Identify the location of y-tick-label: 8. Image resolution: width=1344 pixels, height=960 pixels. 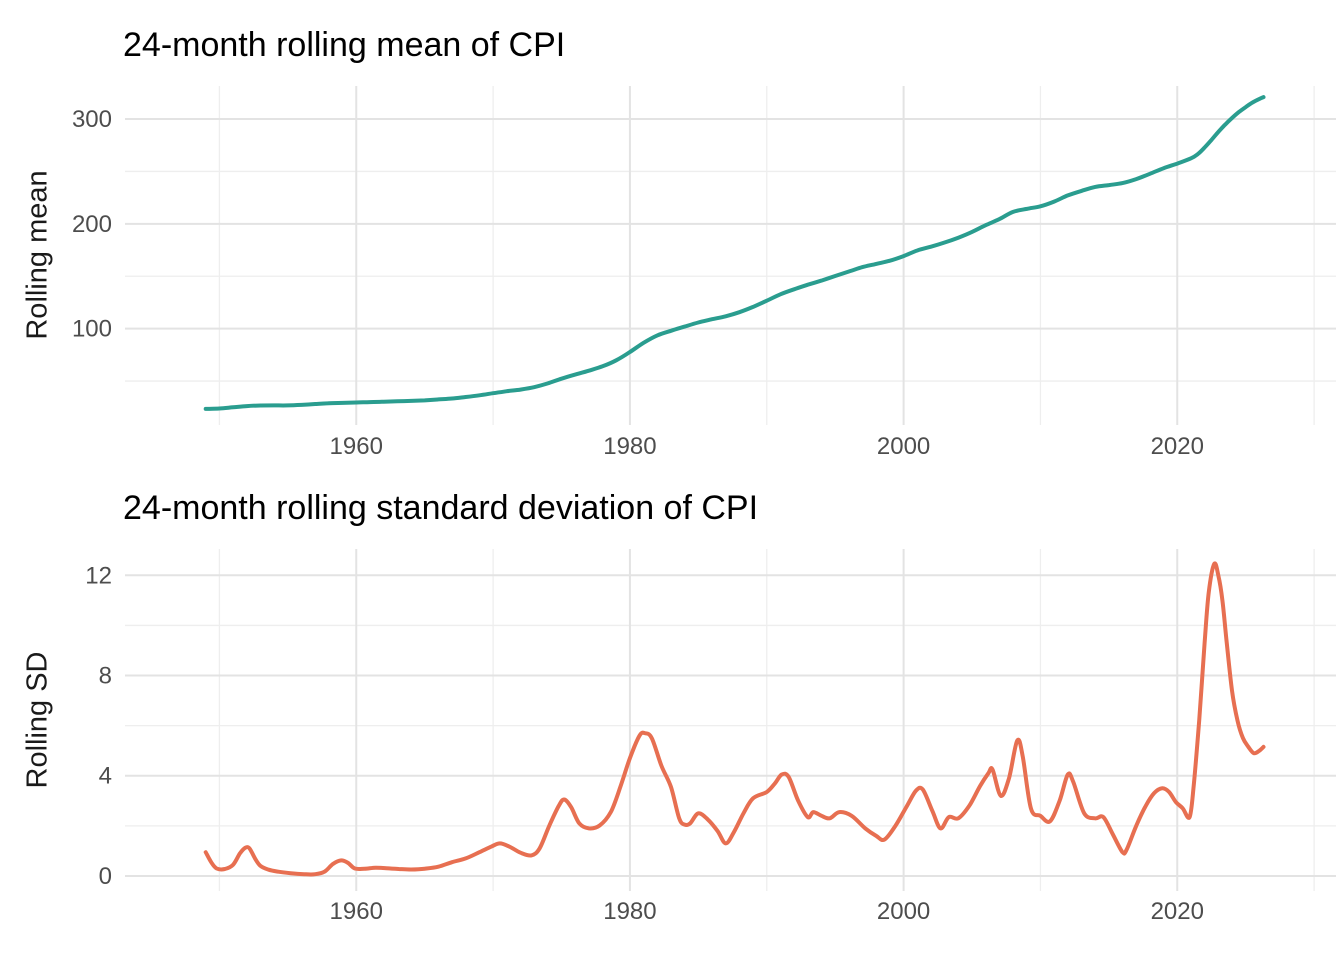
(105, 676).